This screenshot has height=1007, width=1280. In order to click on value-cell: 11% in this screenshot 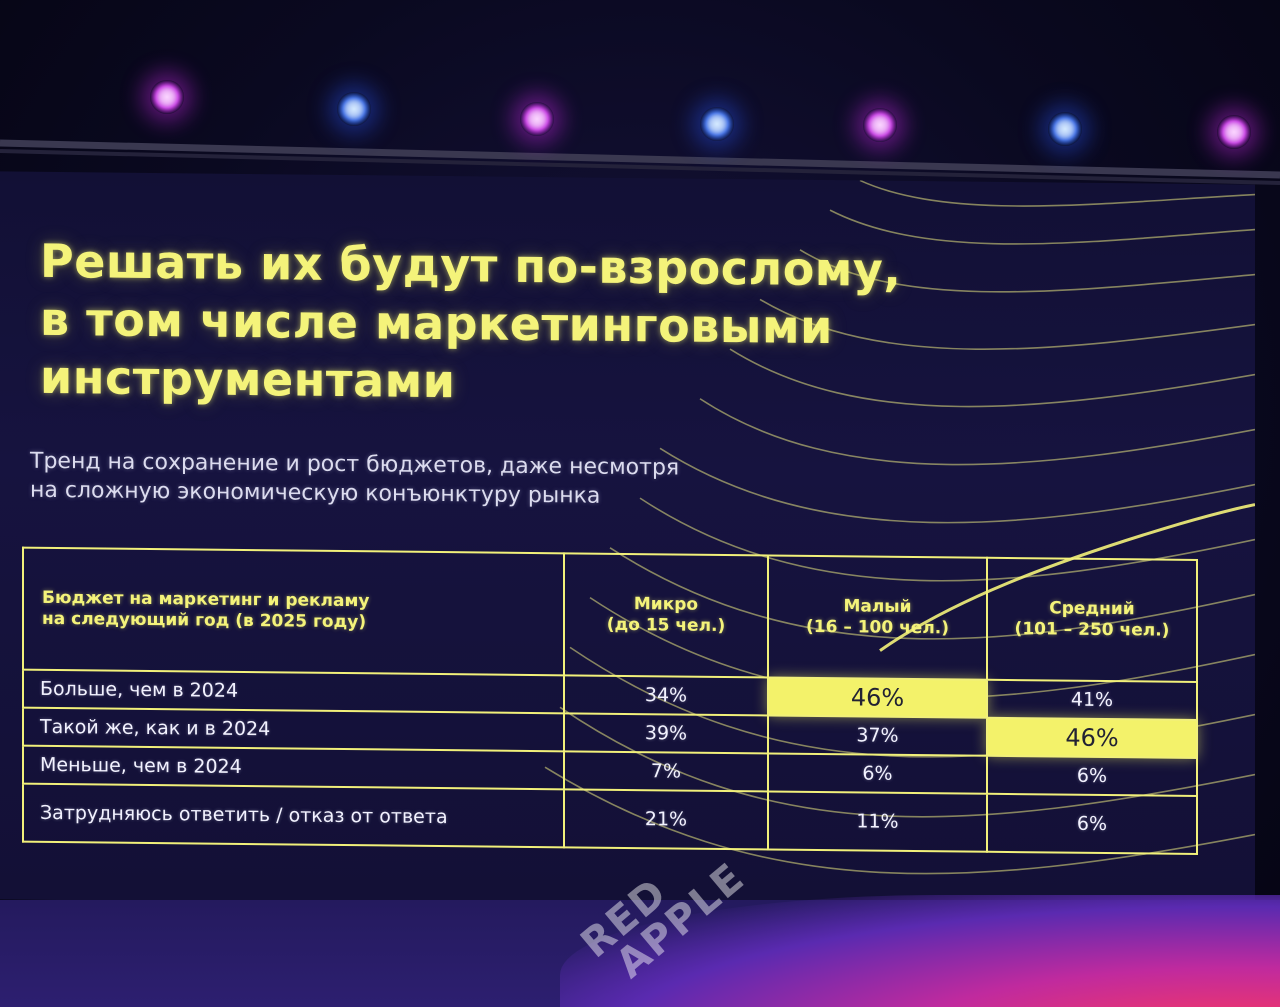, I will do `click(877, 821)`.